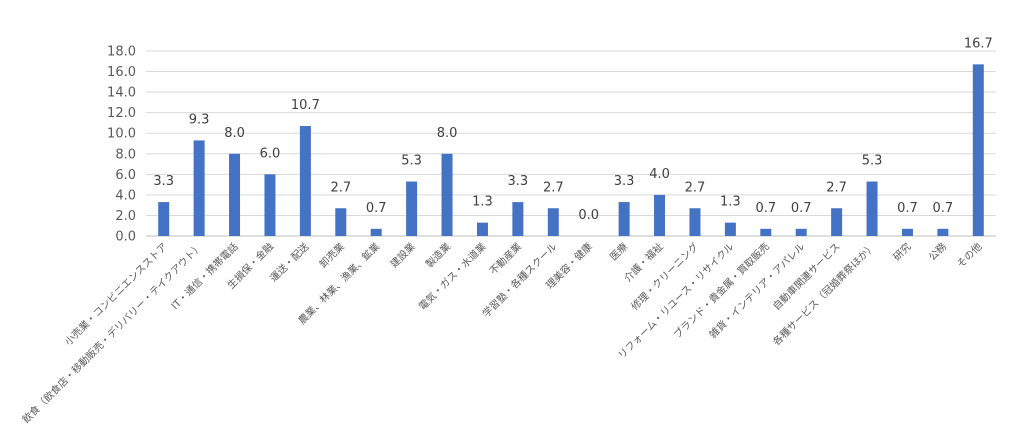  I want to click on category-label: その他, so click(969, 255).